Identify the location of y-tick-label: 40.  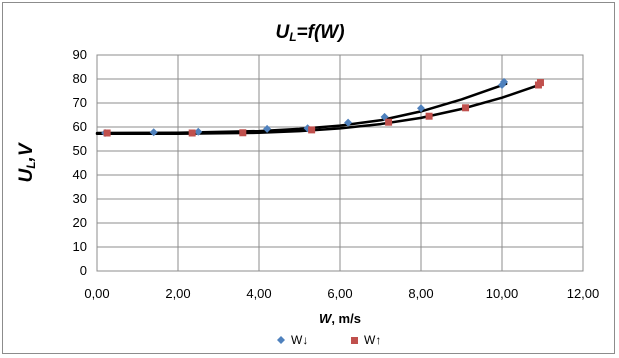
(80, 174).